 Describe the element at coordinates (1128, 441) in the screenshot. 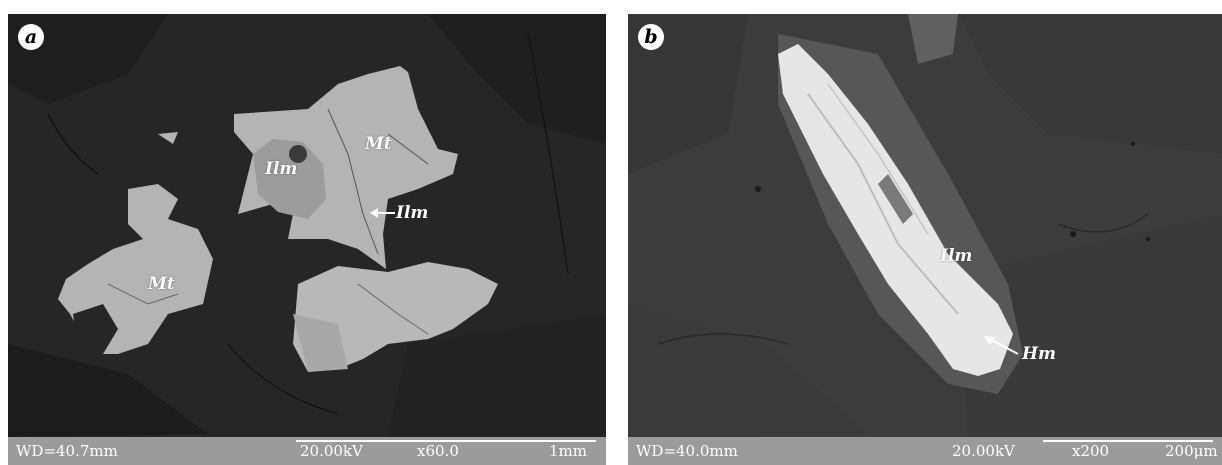

I see `scale-rule-b` at that location.